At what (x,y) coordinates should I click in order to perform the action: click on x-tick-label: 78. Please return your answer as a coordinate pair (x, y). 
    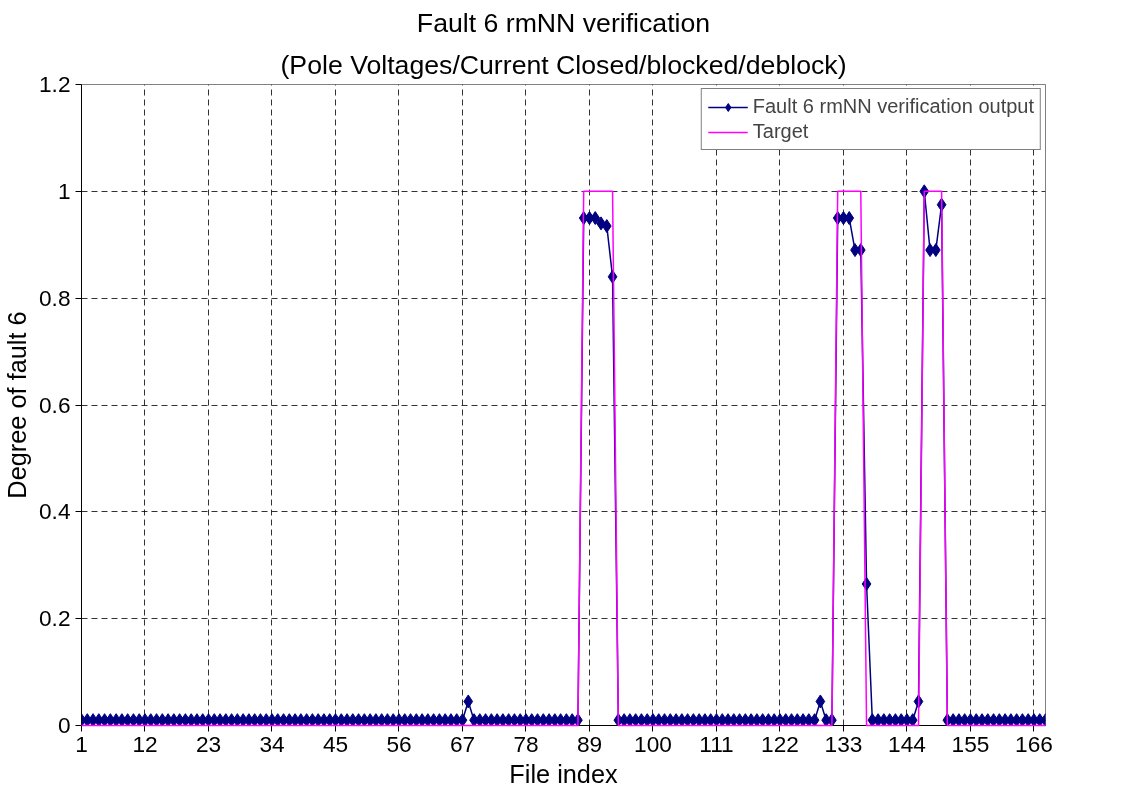
    Looking at the image, I should click on (526, 743).